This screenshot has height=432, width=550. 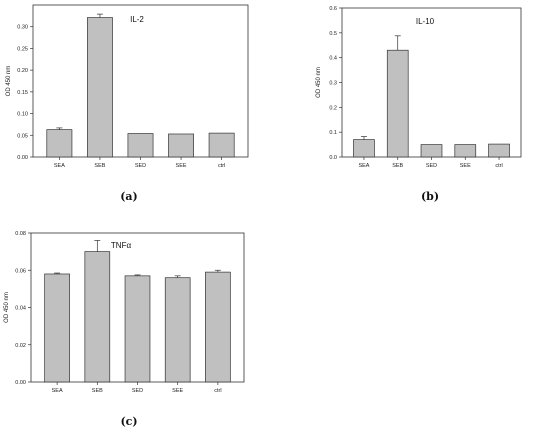 I want to click on y-tick-label: 0.6, so click(x=333, y=9).